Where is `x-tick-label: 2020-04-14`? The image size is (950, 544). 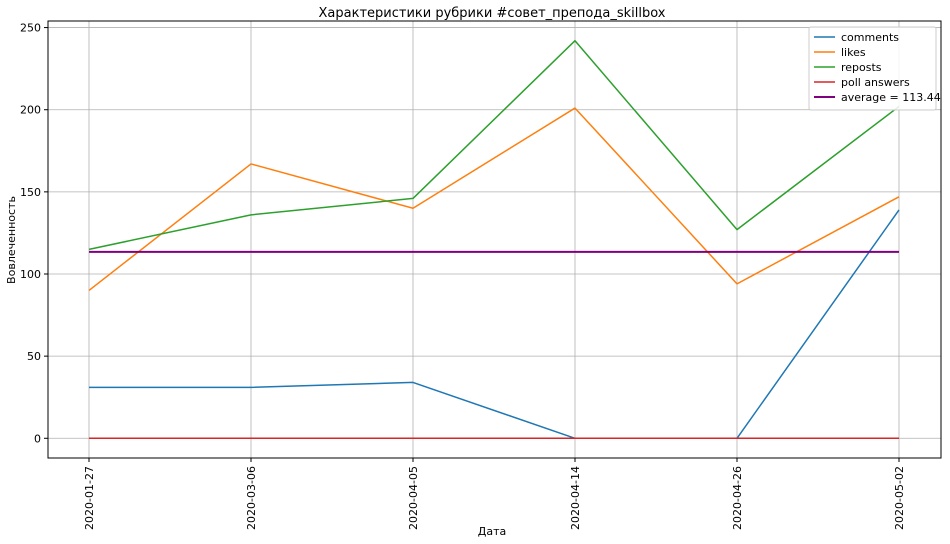
x-tick-label: 2020-04-14 is located at coordinates (575, 498).